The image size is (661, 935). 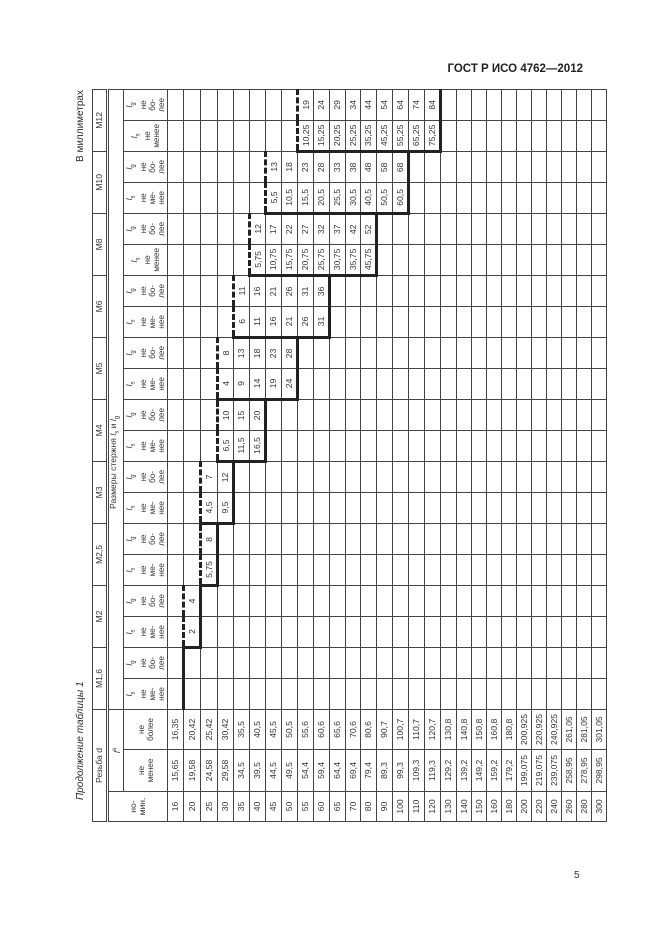 I want to click on size-label-m1-6: M1,6, so click(x=100, y=678).